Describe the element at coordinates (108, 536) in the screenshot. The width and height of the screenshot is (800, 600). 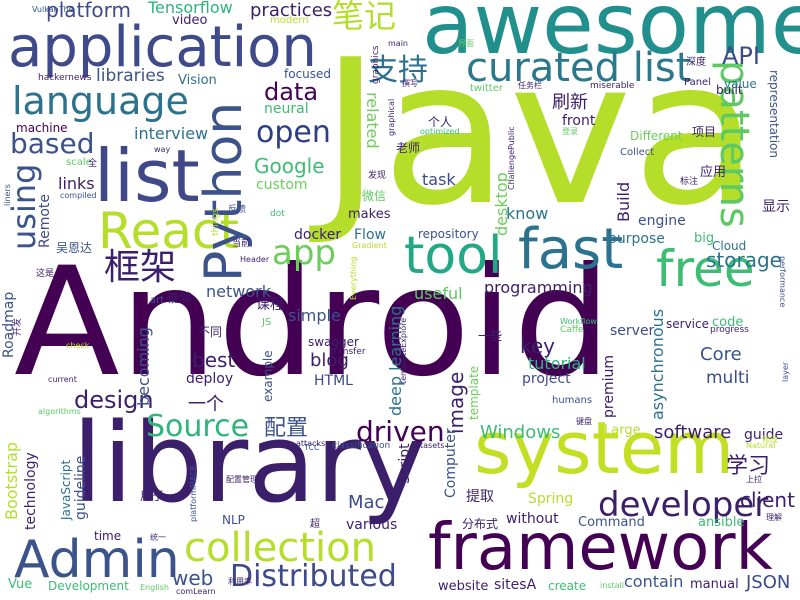
I see `word-time: time` at that location.